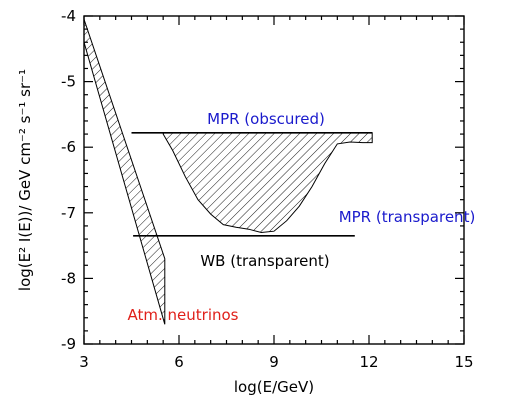  I want to click on y-tick-label: -9, so click(68, 344).